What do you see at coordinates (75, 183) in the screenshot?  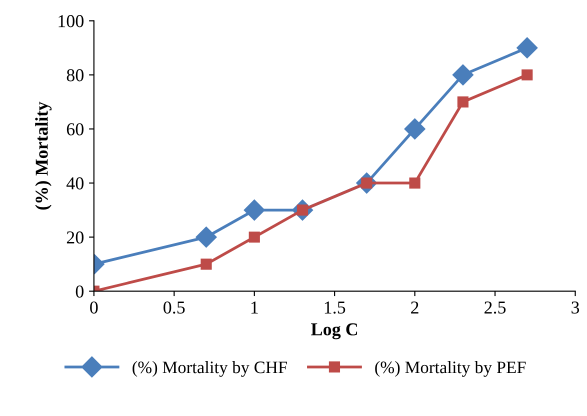 I see `y-tick-label: 40` at bounding box center [75, 183].